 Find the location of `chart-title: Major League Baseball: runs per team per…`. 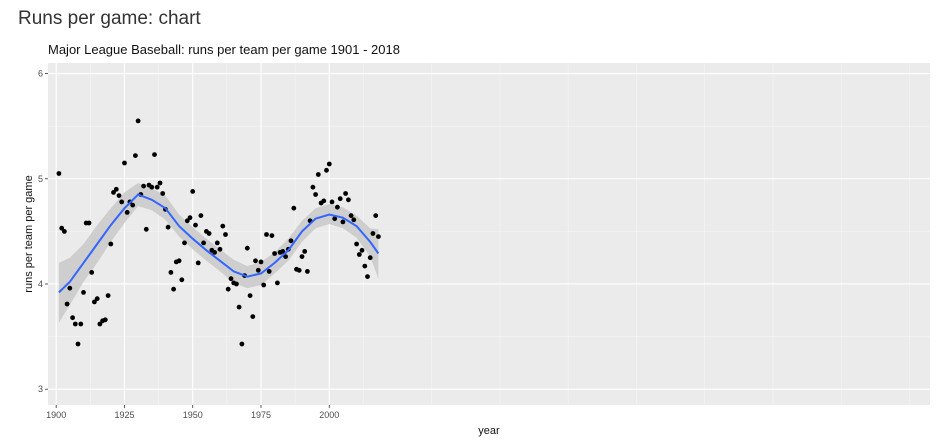

chart-title: Major League Baseball: runs per team per… is located at coordinates (224, 49).